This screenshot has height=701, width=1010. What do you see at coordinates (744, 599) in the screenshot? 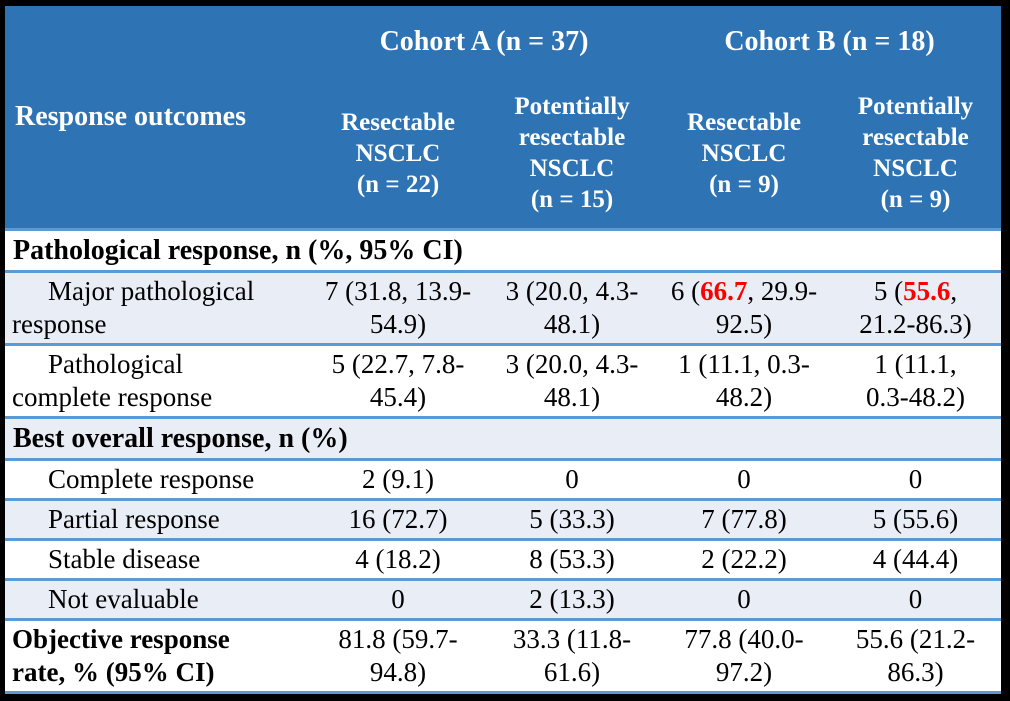
I see `cell-ne-resectable-b: 0` at bounding box center [744, 599].